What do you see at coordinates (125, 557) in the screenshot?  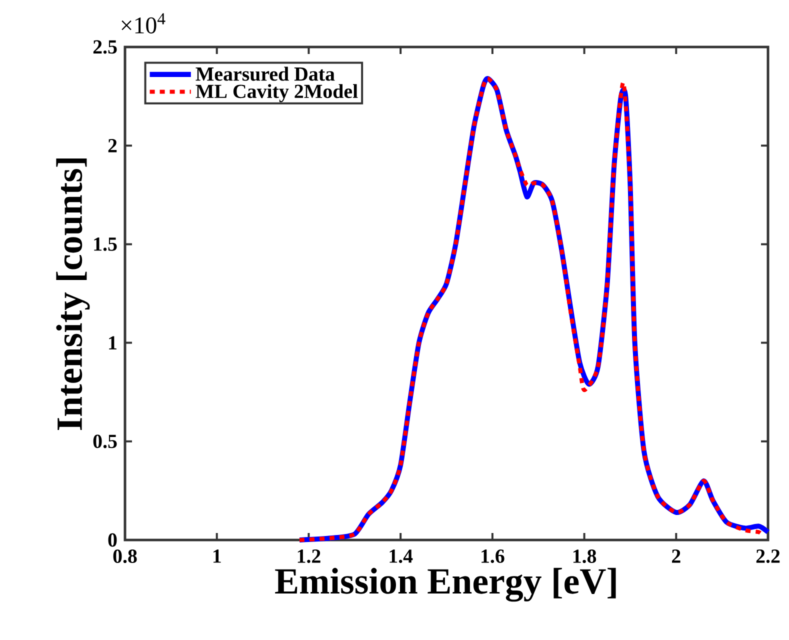 I see `x-tick-label: 0.8` at bounding box center [125, 557].